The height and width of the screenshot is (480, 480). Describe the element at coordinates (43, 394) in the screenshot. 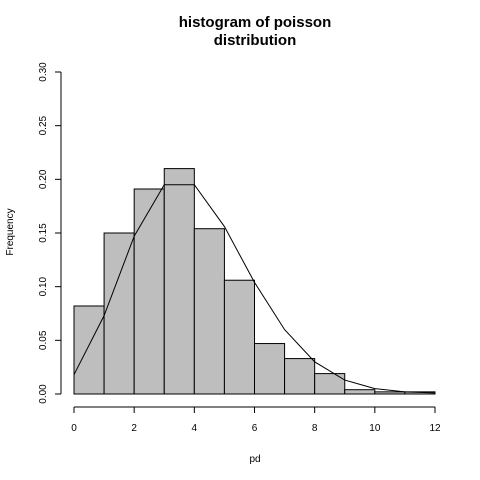

I see `y-tick-label-0: 0.00` at that location.